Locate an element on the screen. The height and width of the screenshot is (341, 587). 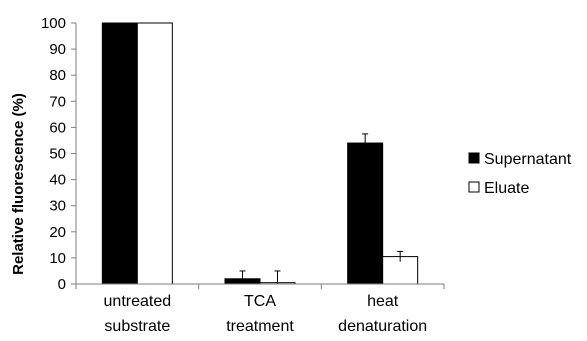
legend-swatch-eluate is located at coordinates (474, 187).